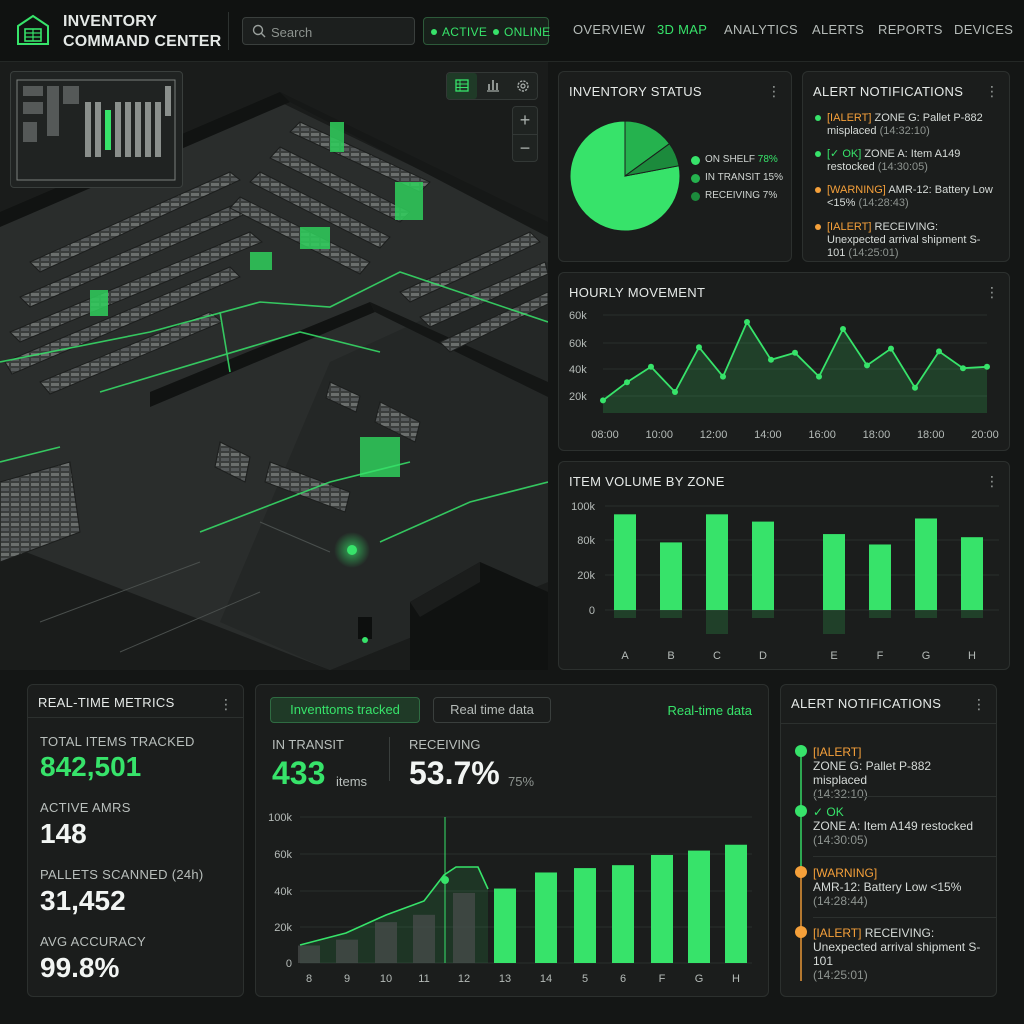 Image resolution: width=1024 pixels, height=1024 pixels. What do you see at coordinates (910, 29) in the screenshot?
I see `nav-reports: REPORTS` at bounding box center [910, 29].